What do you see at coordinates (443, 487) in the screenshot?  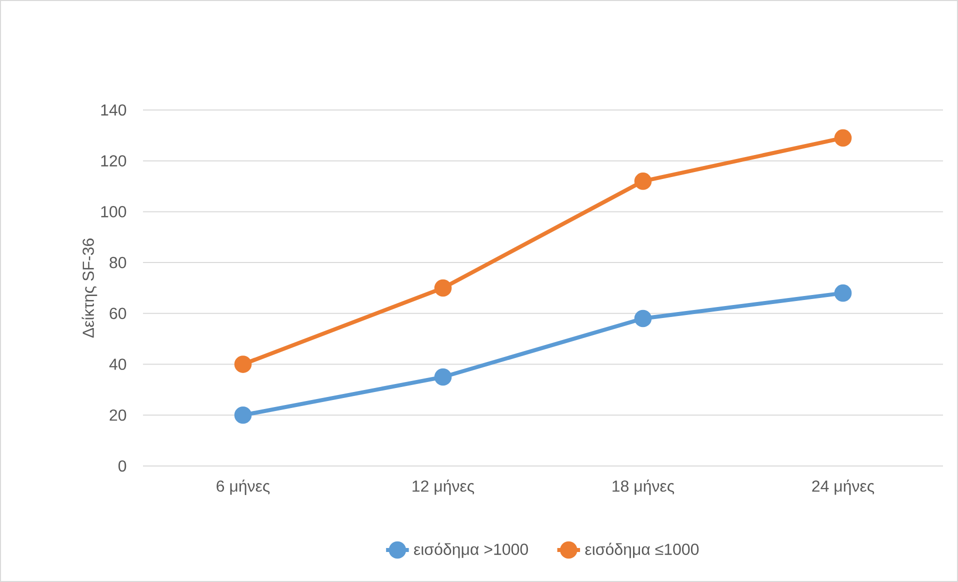 I see `x-tick-label: 12 μήνες` at bounding box center [443, 487].